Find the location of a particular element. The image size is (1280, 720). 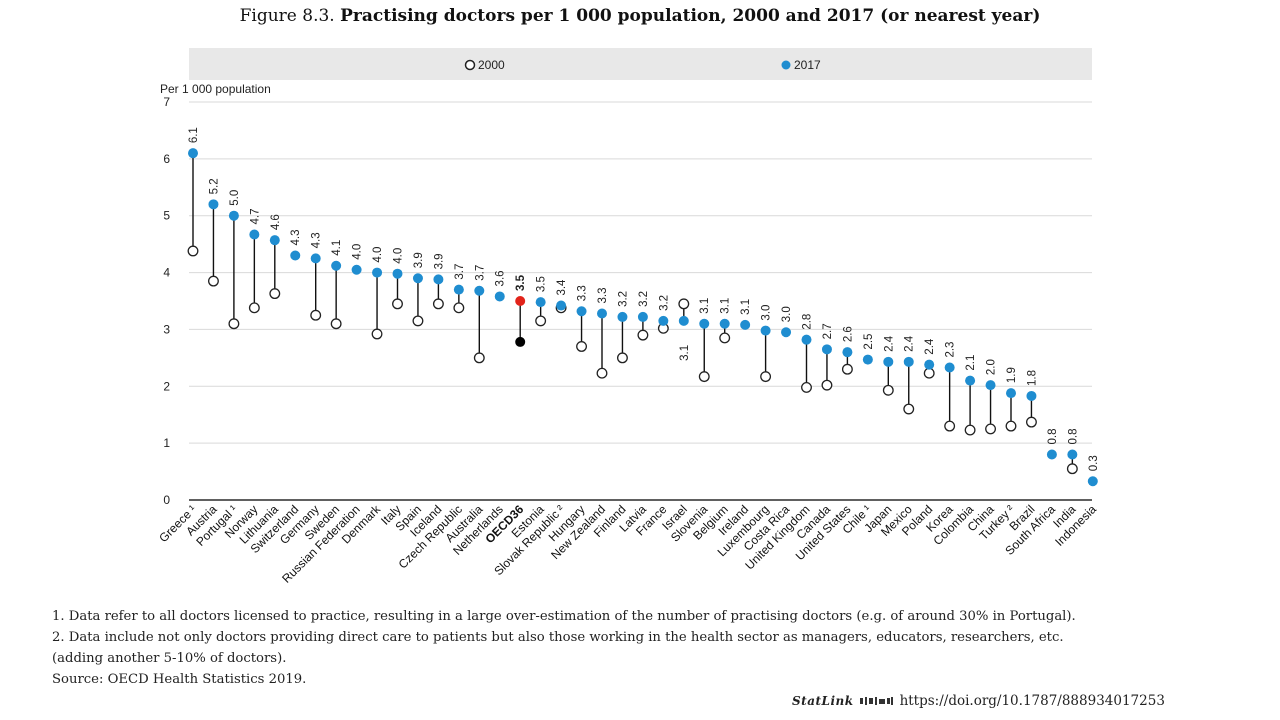

y-axis-ticks: 0 1 2 3 4 5 6 7 is located at coordinates (166, 301).